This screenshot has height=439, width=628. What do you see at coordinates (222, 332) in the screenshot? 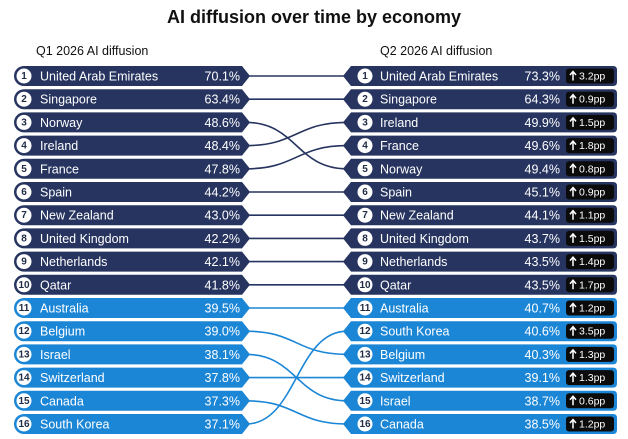
I see `diffusion-value: 39.0%` at bounding box center [222, 332].